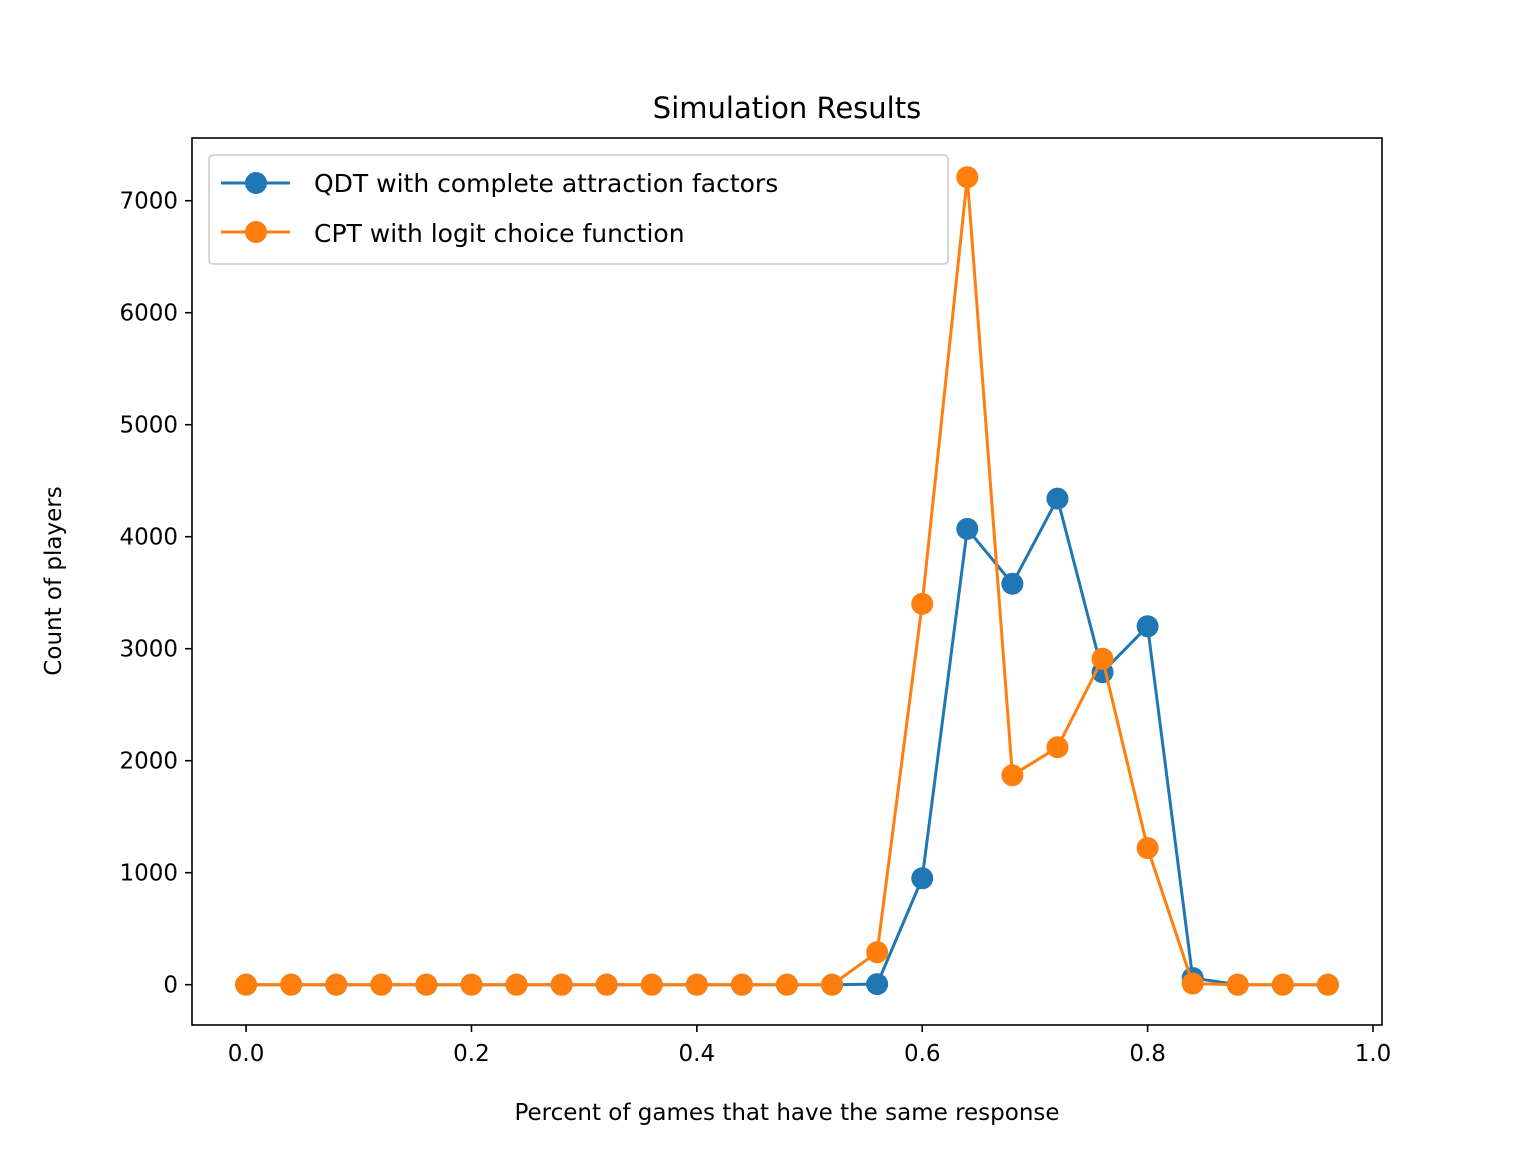 This screenshot has width=1536, height=1152. What do you see at coordinates (246, 1054) in the screenshot?
I see `x-tick-label: 0.0` at bounding box center [246, 1054].